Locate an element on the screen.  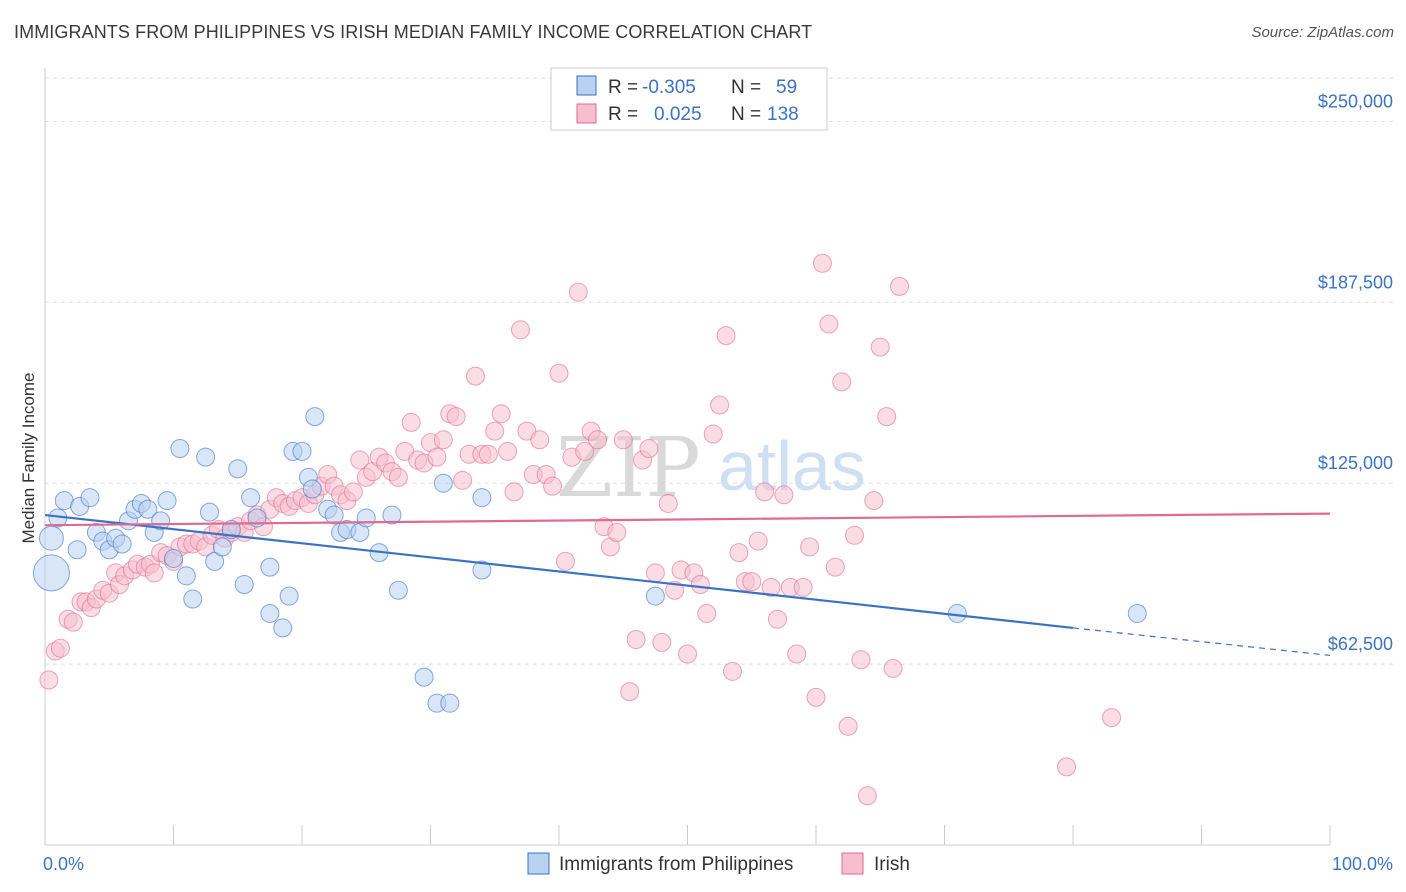
y-tick-label: $62,500 is located at coordinates (1360, 644).